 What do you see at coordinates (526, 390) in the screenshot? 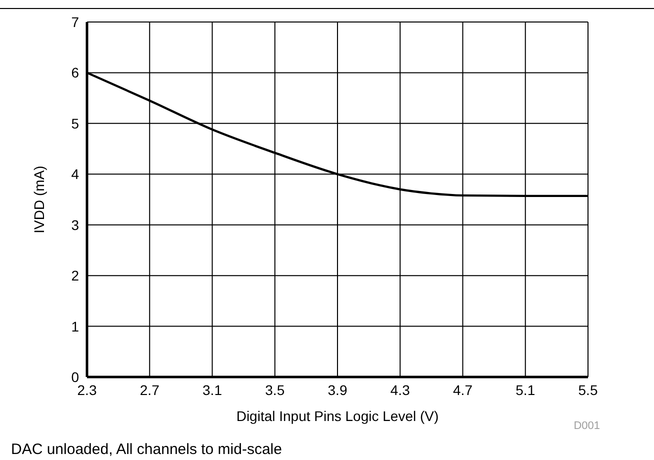
I see `x-tick-label: 5.1` at bounding box center [526, 390].